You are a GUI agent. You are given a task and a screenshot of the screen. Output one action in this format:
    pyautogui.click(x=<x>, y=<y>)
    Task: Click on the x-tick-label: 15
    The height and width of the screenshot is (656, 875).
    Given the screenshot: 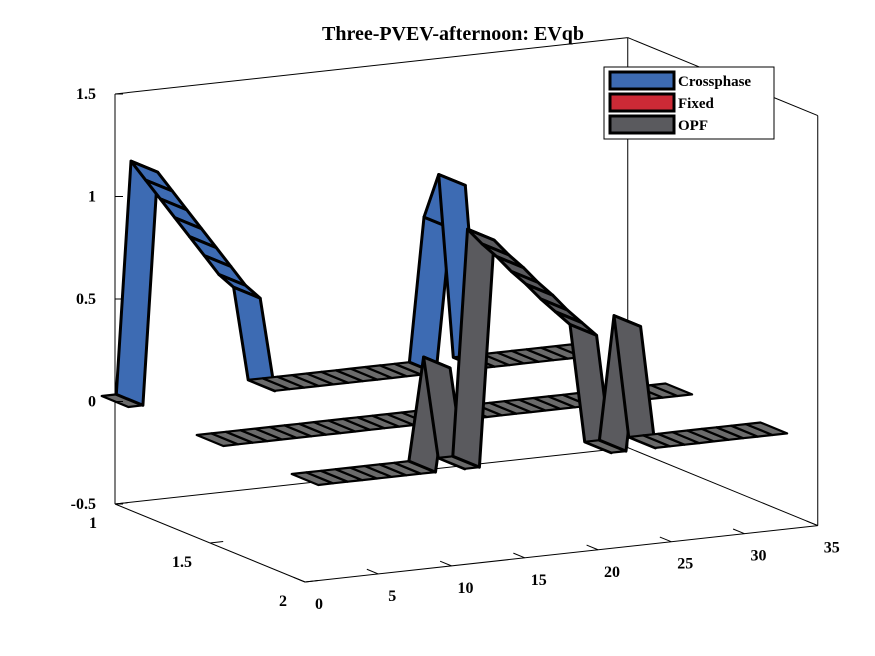 What is the action you would take?
    pyautogui.click(x=539, y=580)
    